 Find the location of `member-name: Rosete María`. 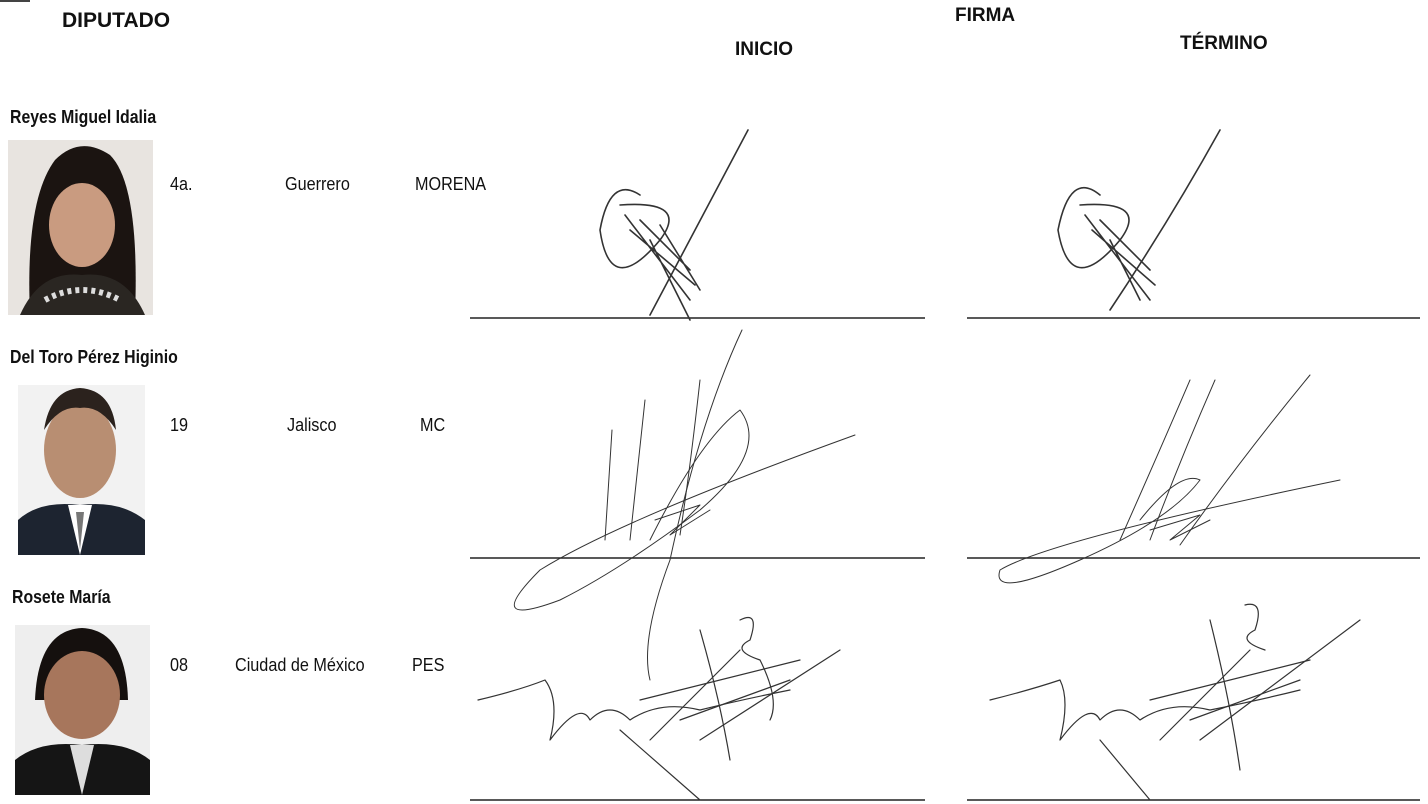

member-name: Rosete María is located at coordinates (61, 597).